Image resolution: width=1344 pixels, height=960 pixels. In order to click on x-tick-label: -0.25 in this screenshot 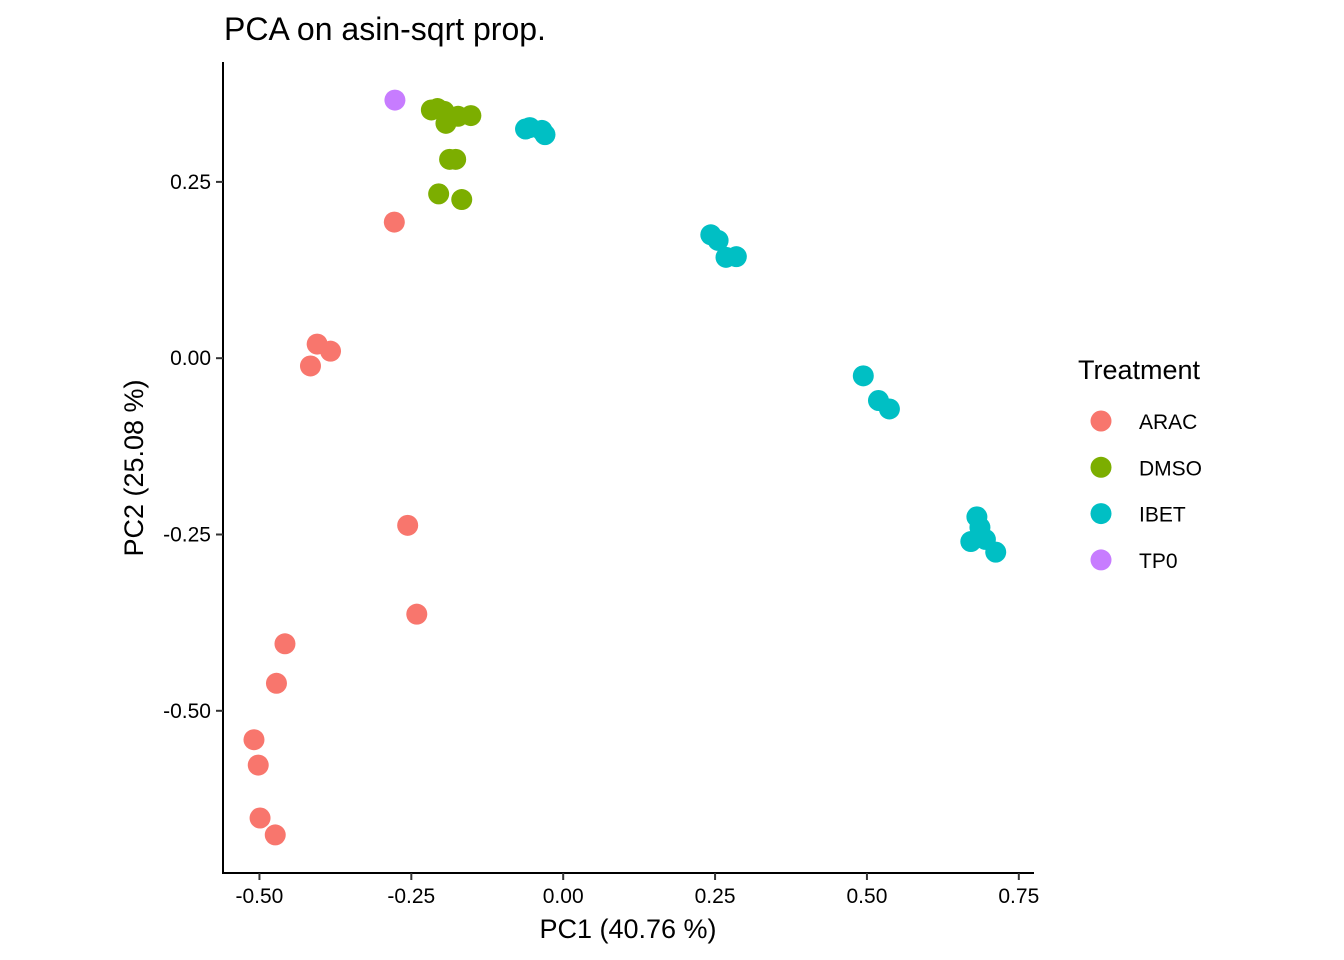, I will do `click(411, 896)`.